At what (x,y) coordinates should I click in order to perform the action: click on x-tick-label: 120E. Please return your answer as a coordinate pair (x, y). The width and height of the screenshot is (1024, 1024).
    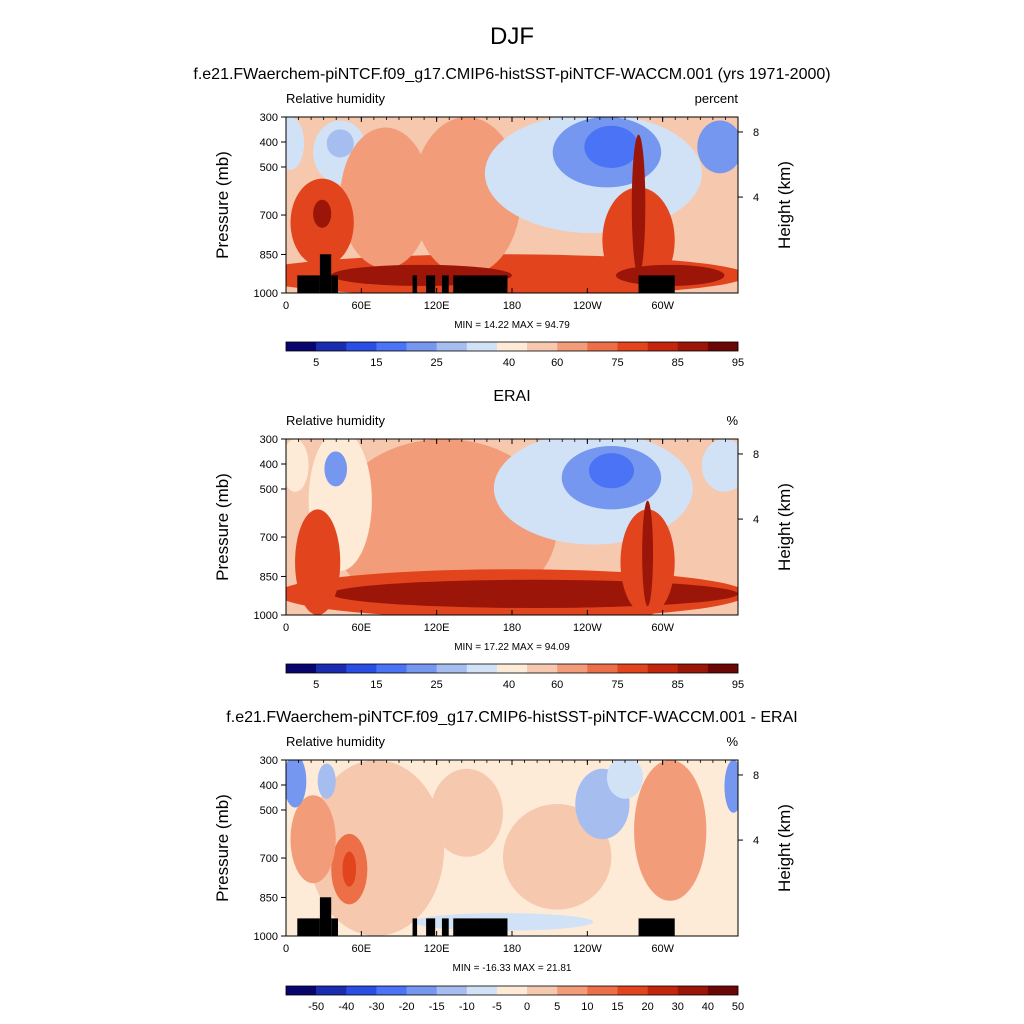
    Looking at the image, I should click on (437, 306).